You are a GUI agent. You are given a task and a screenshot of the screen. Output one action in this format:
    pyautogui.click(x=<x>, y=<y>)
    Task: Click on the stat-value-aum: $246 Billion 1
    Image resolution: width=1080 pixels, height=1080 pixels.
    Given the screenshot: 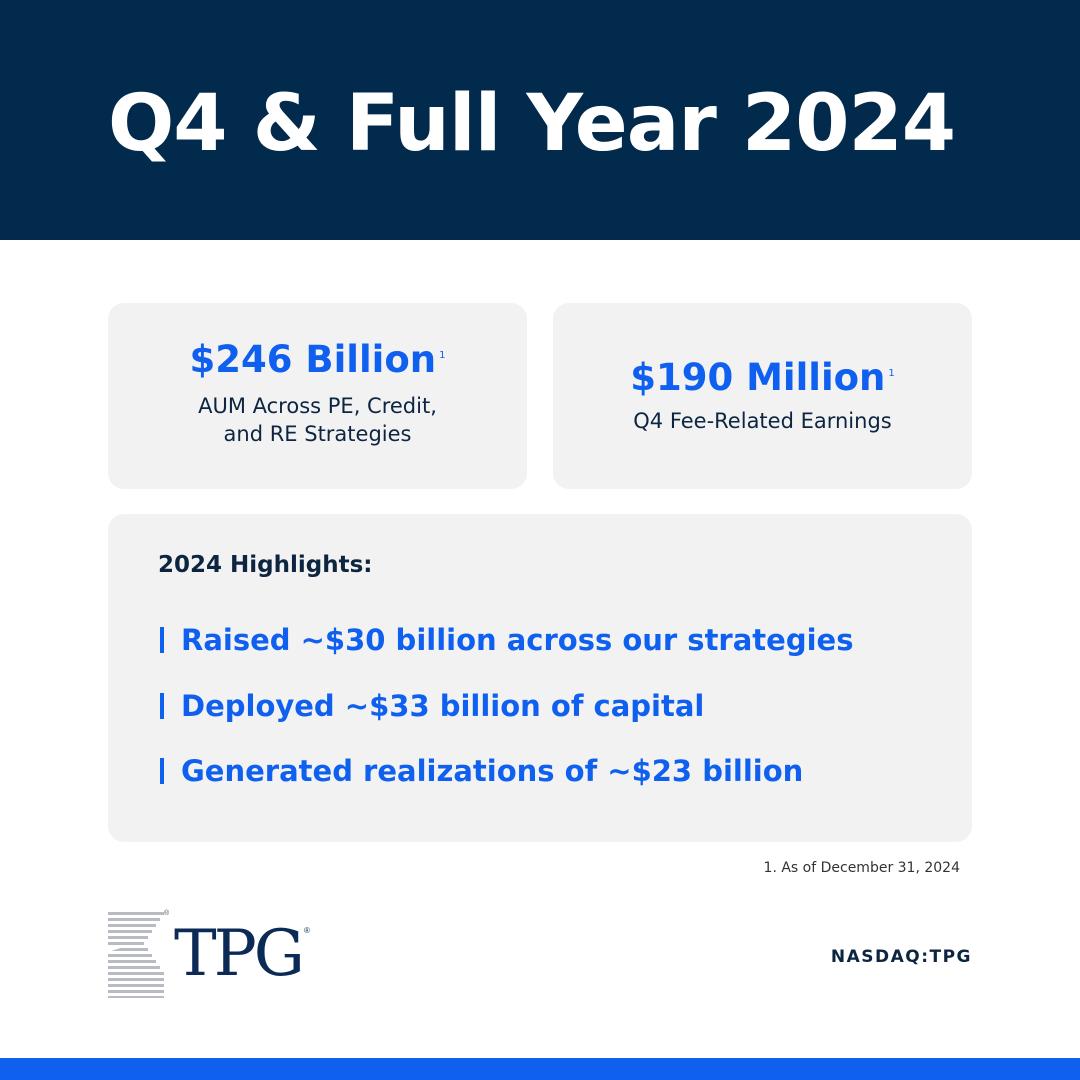 What is the action you would take?
    pyautogui.click(x=317, y=359)
    